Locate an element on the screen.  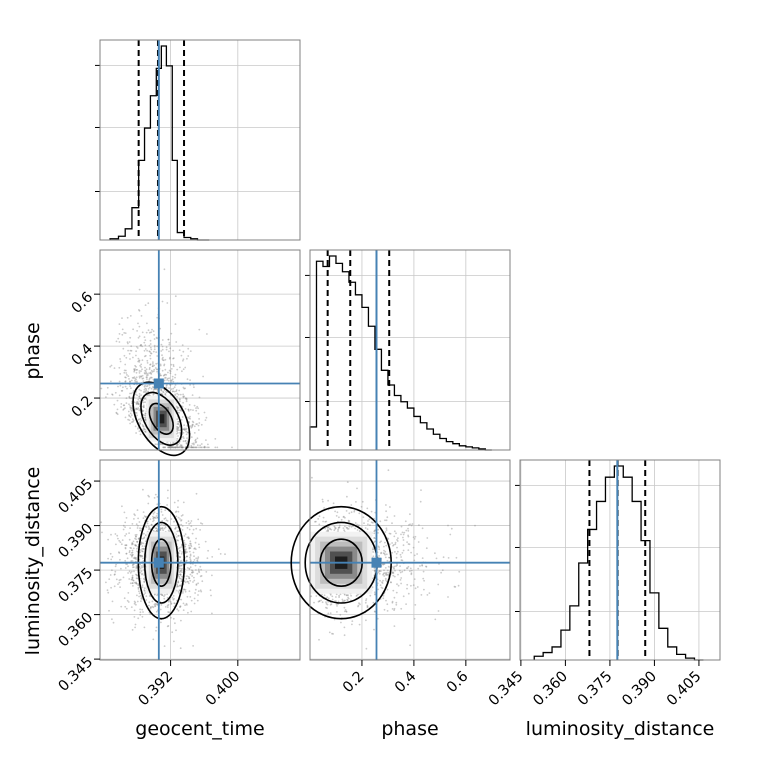
truth-marker is located at coordinates (158, 383).